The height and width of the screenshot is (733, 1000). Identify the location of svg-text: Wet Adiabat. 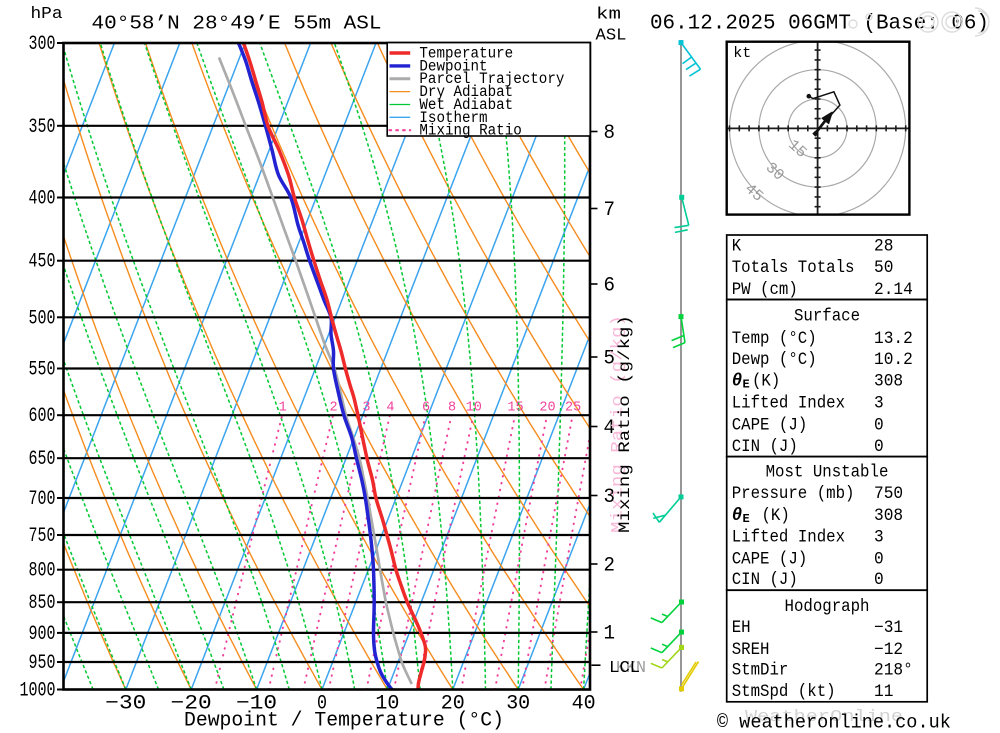
(466, 105).